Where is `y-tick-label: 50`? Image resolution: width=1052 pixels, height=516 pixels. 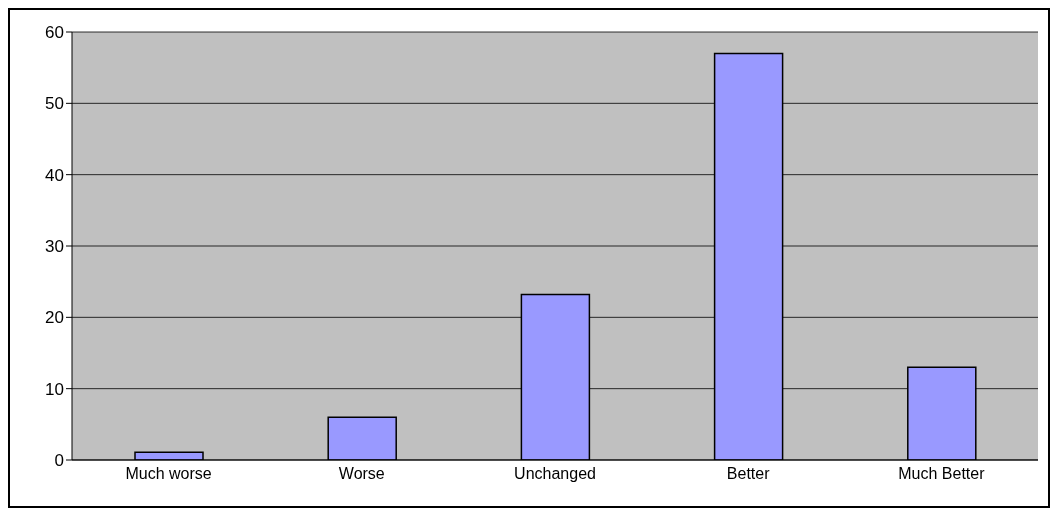
y-tick-label: 50 is located at coordinates (54, 104).